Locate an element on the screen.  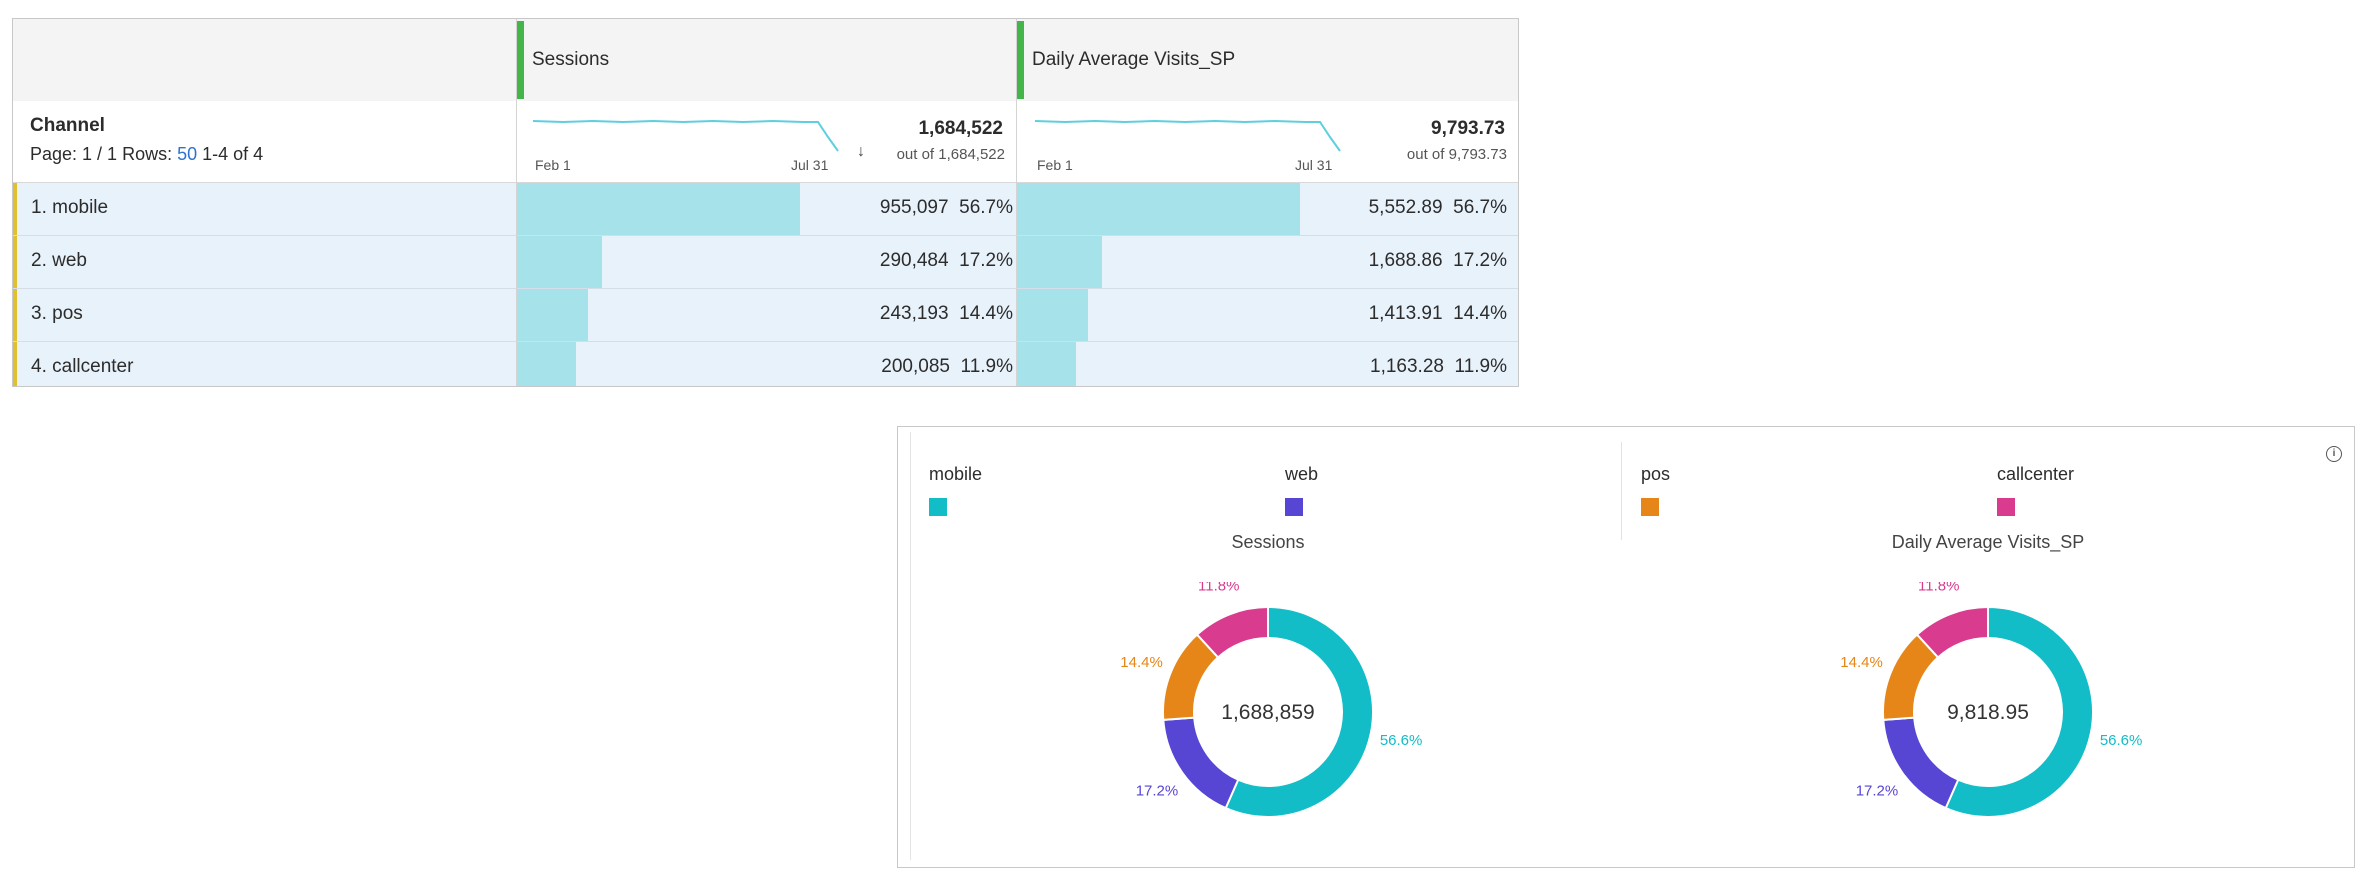
legend-item-mobile: mobile is located at coordinates (1089, 489).